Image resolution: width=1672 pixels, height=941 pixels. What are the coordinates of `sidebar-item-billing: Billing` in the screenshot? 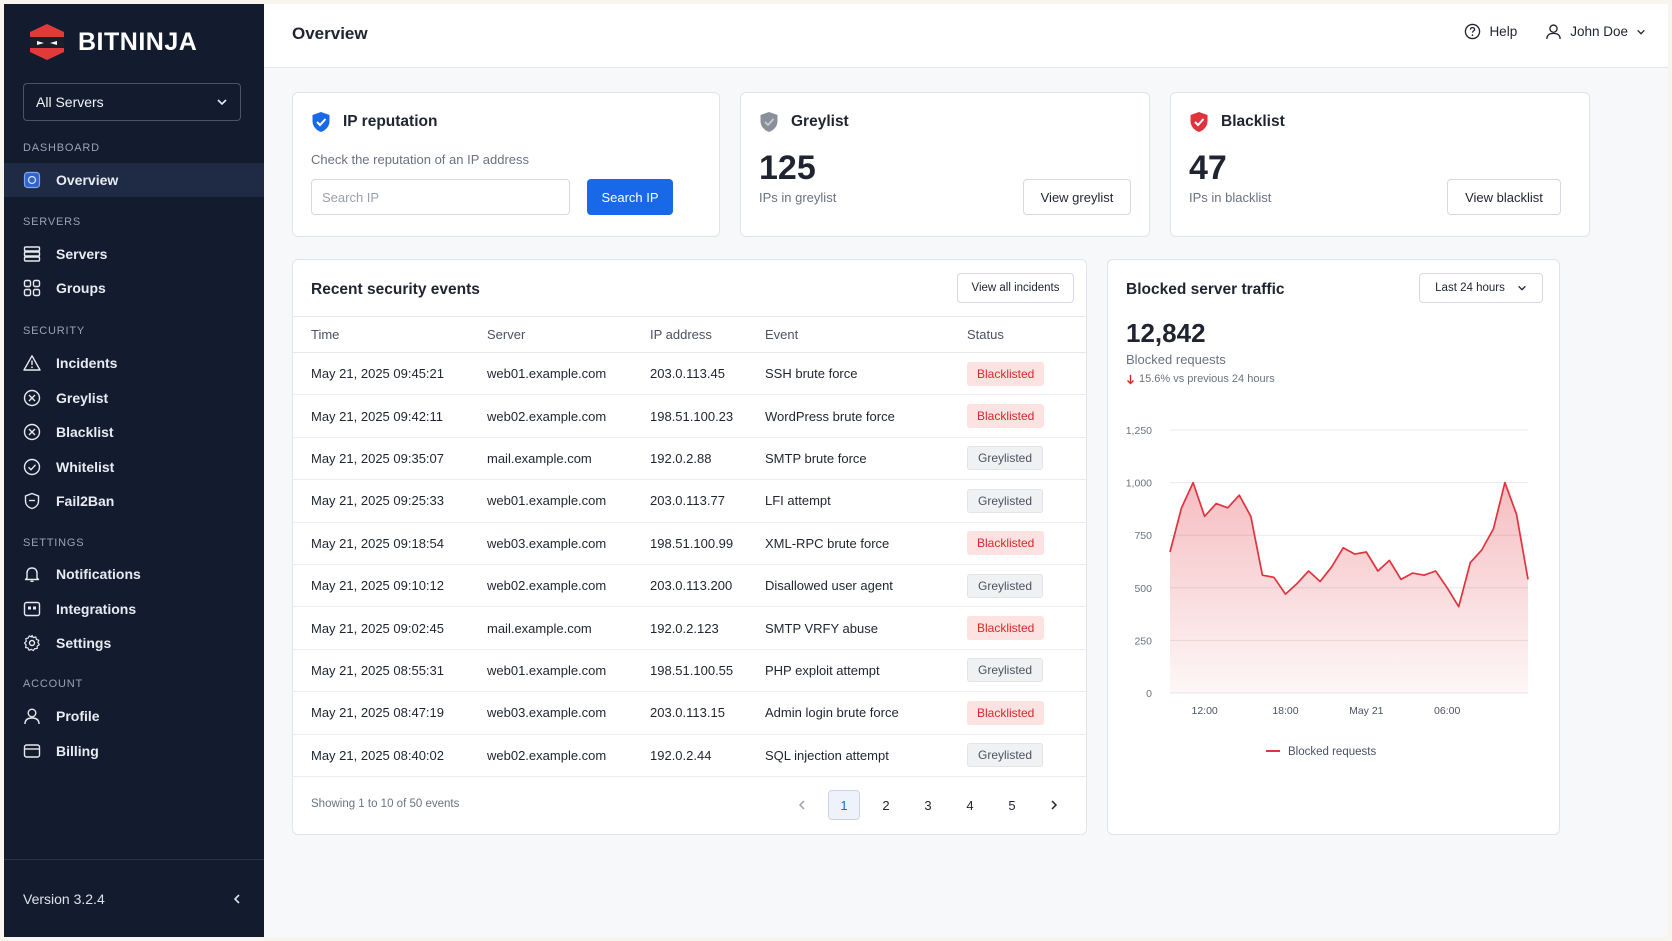 It's located at (134, 751).